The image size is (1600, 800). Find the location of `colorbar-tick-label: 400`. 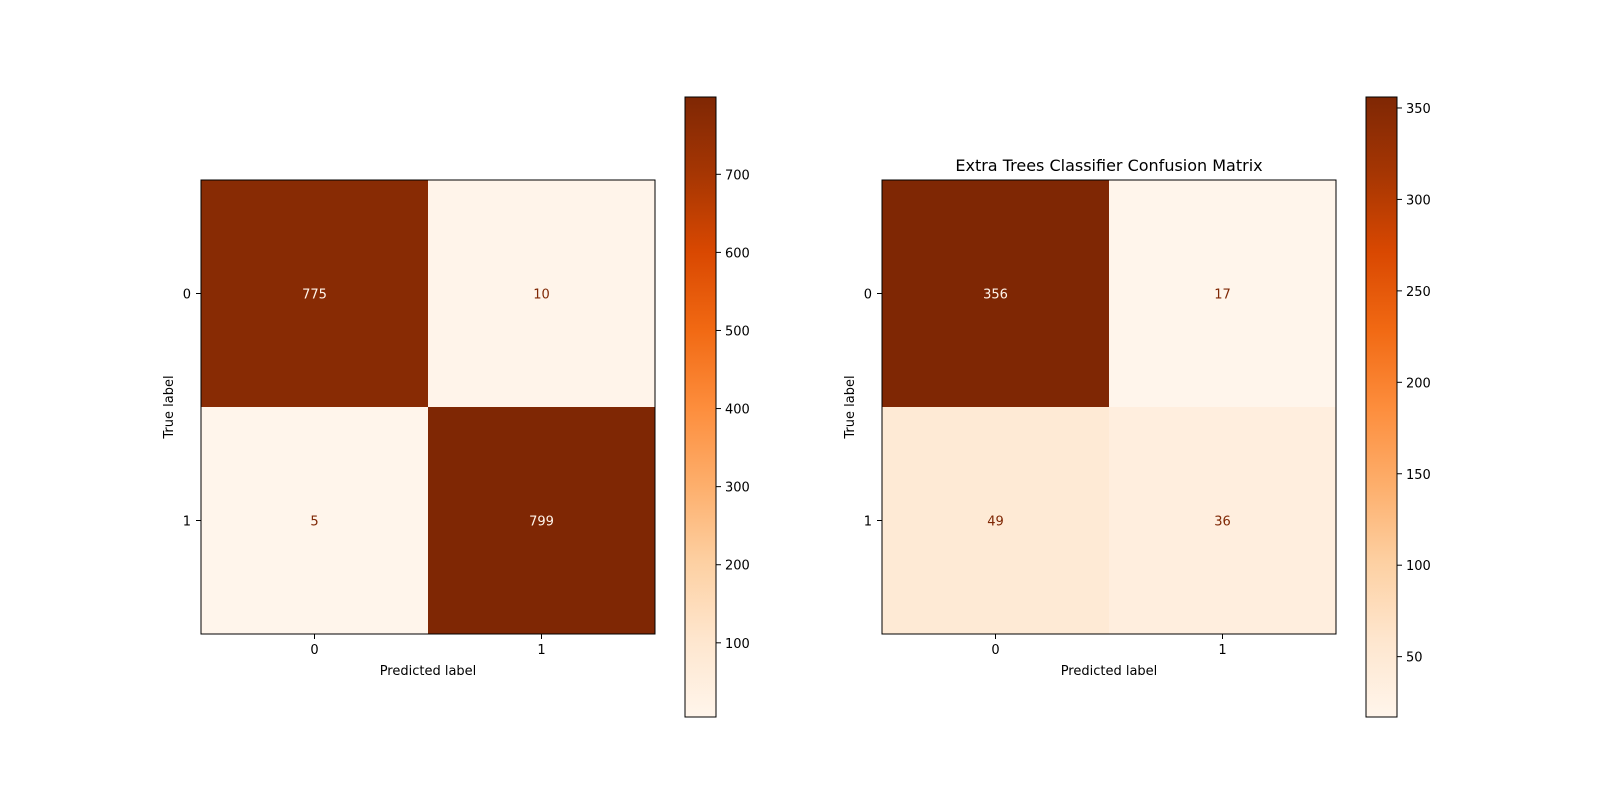

colorbar-tick-label: 400 is located at coordinates (737, 410).